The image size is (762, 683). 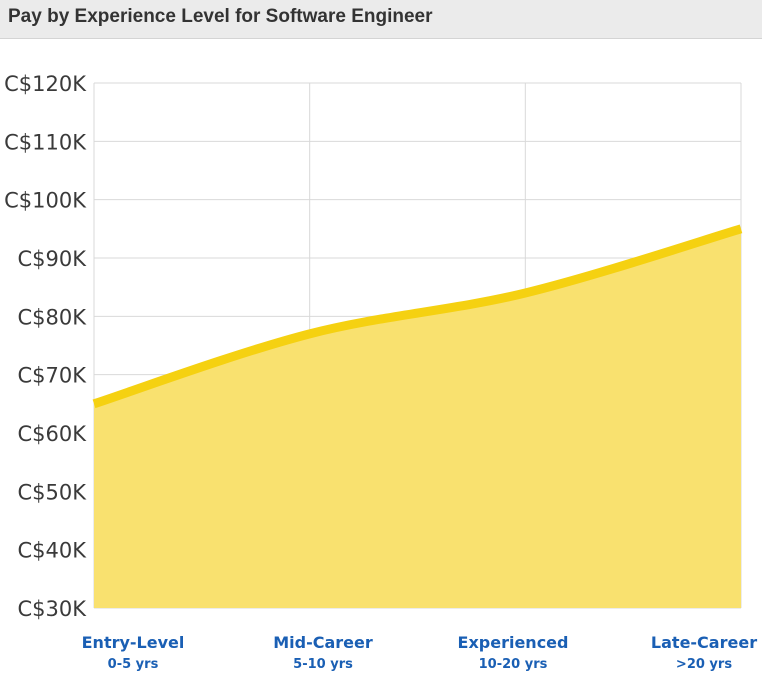 What do you see at coordinates (45, 201) in the screenshot?
I see `y-tick-label: C$100K` at bounding box center [45, 201].